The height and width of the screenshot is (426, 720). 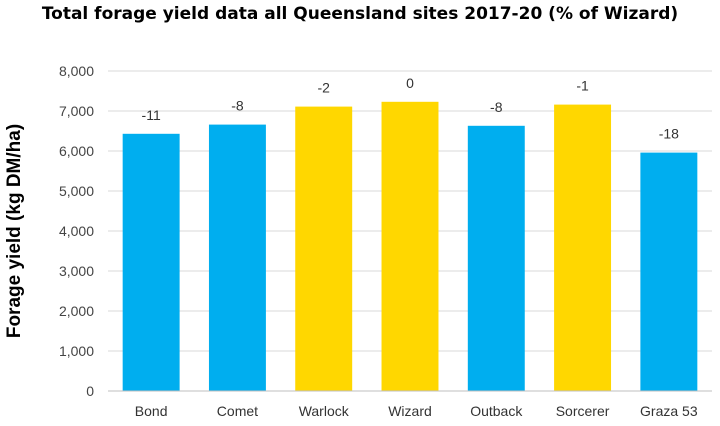 What do you see at coordinates (410, 83) in the screenshot?
I see `data-label: 0` at bounding box center [410, 83].